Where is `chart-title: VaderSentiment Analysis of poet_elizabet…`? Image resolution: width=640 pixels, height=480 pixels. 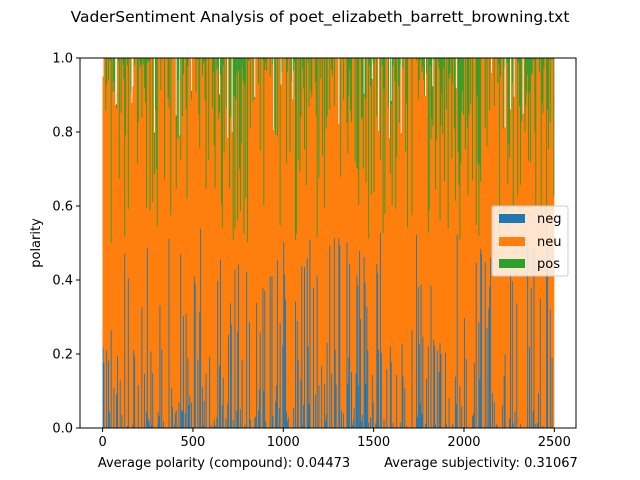 chart-title: VaderSentiment Analysis of poet_elizabet… is located at coordinates (320, 17).